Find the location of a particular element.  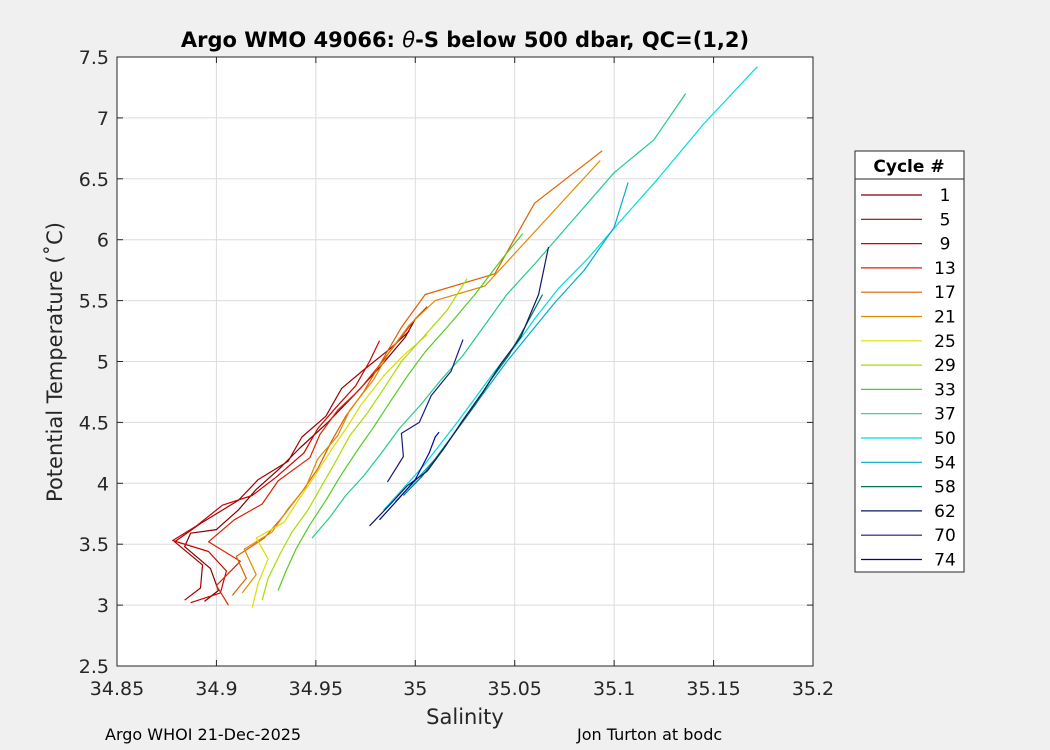

y-tick-label: 4.5 is located at coordinates (94, 423).